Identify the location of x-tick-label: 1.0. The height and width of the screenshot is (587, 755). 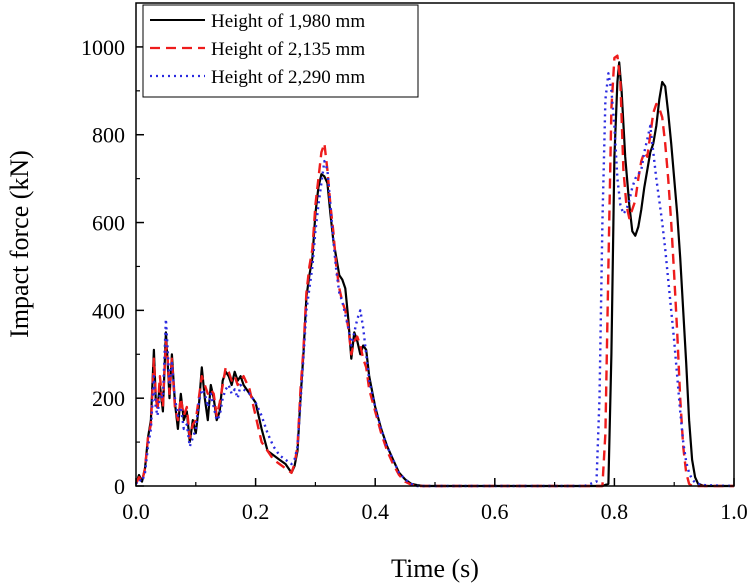
(734, 511).